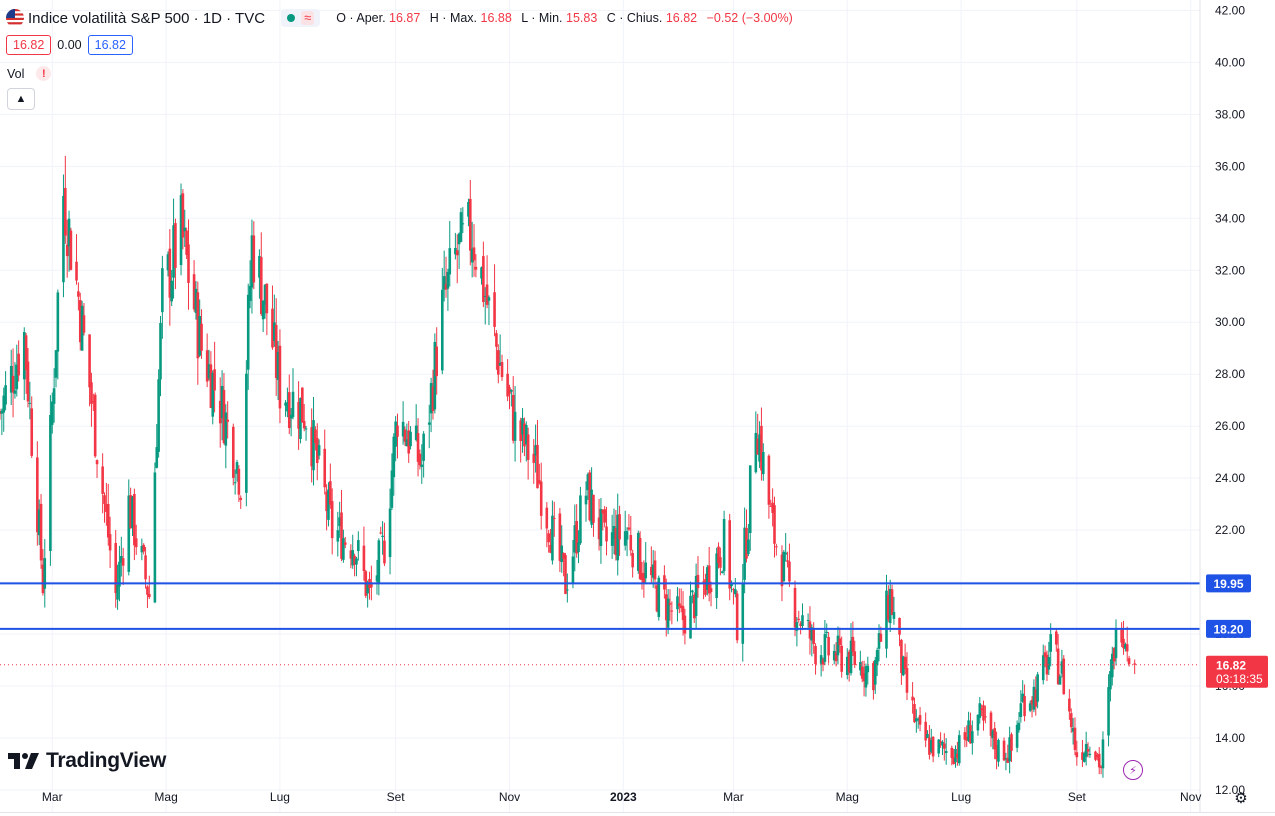  Describe the element at coordinates (1241, 798) in the screenshot. I see `gear-icon: ⚙` at that location.